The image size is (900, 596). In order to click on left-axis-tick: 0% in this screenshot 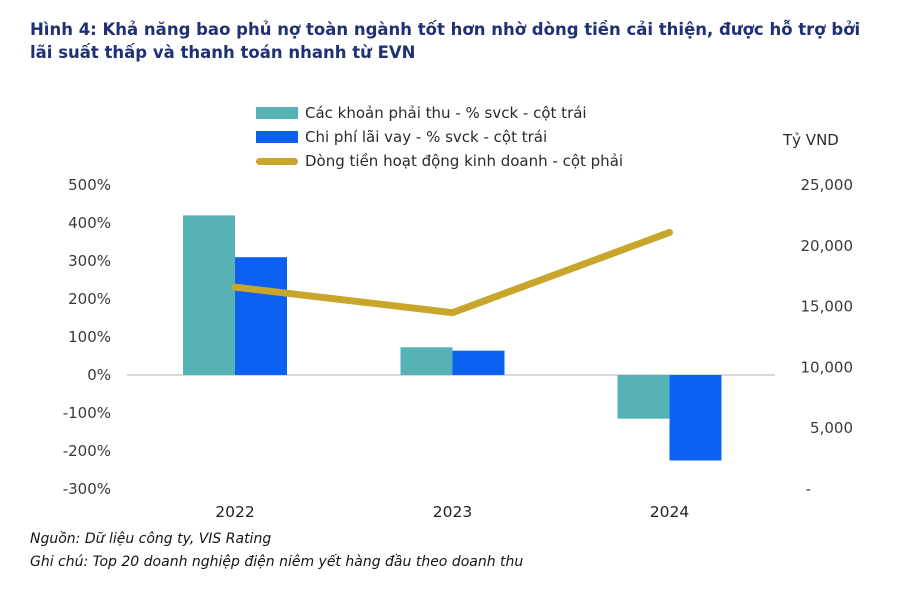, I will do `click(99, 375)`.